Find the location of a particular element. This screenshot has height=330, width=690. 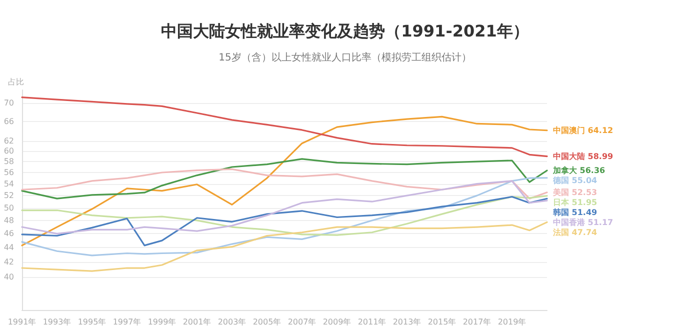

x-tick-label: 2009年 is located at coordinates (337, 322).